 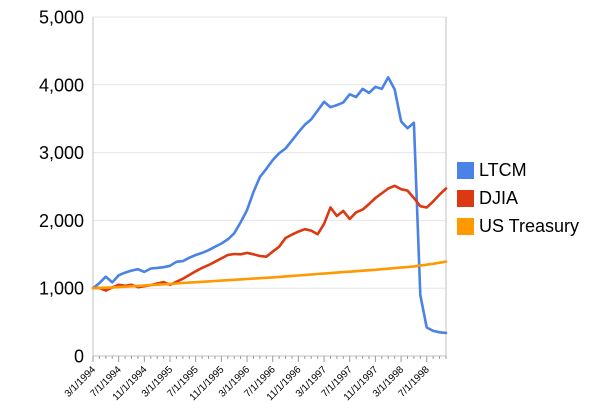 What do you see at coordinates (61, 18) in the screenshot?
I see `y-axis-label: 5,000` at bounding box center [61, 18].